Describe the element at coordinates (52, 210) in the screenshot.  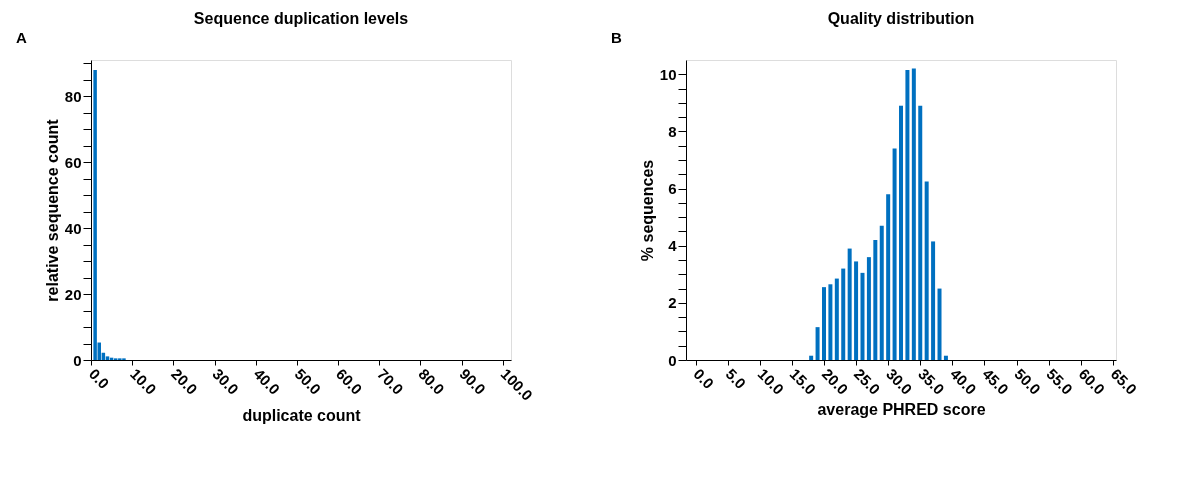
I see `y-axis-title: relative sequence count` at that location.